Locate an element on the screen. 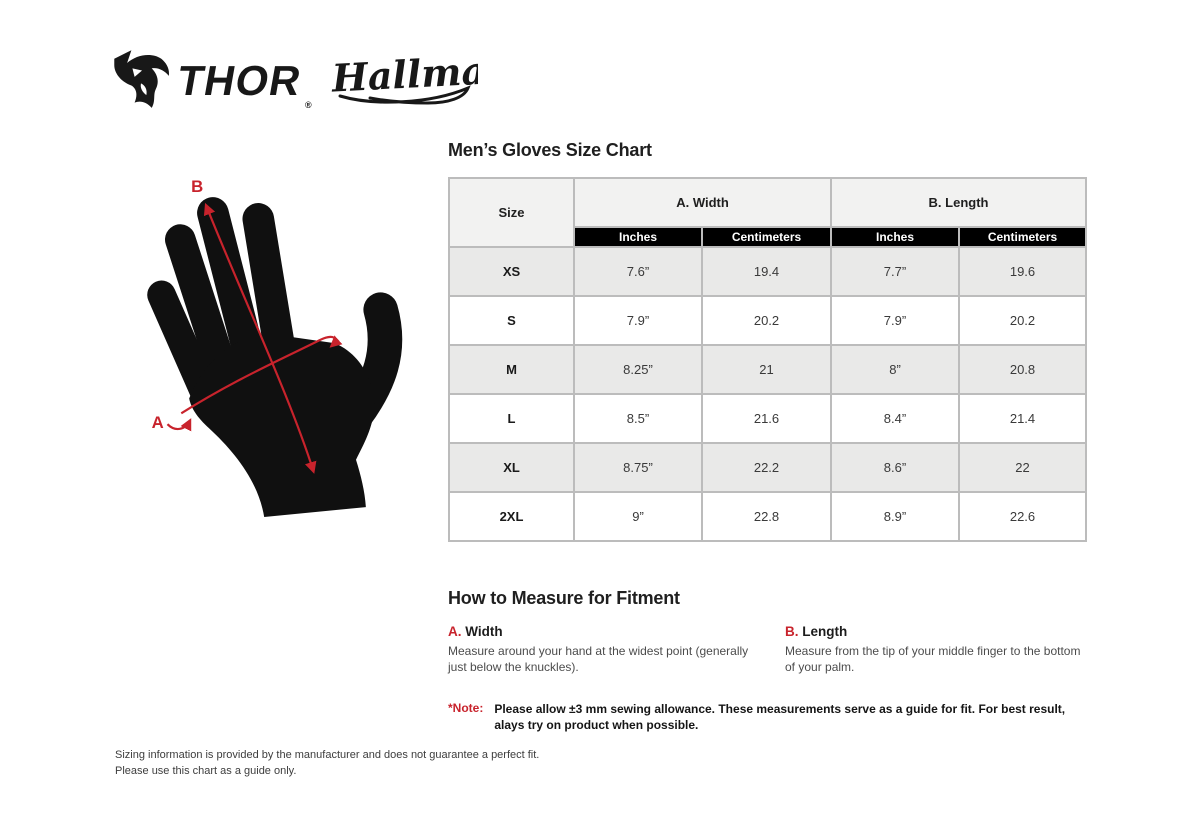  length-cm-value: 19.6 is located at coordinates (1022, 271).